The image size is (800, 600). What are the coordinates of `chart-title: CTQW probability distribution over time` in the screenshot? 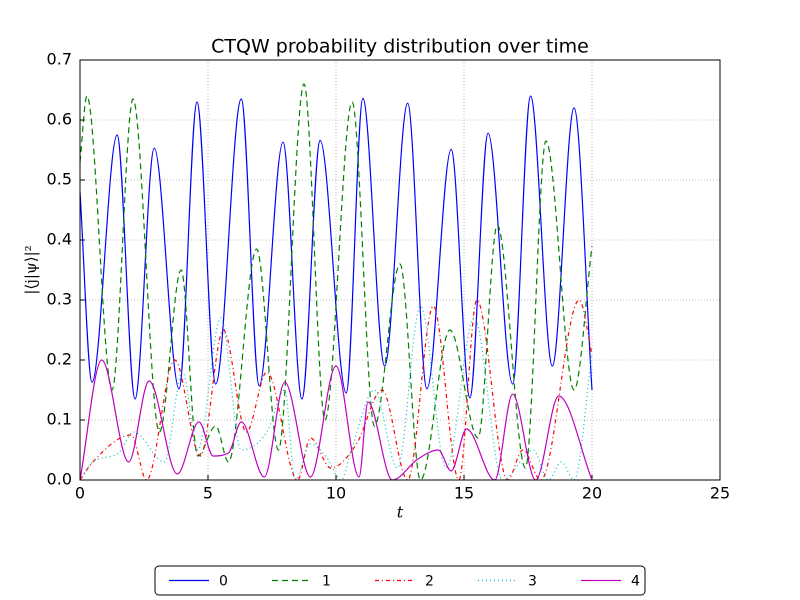 It's located at (400, 47).